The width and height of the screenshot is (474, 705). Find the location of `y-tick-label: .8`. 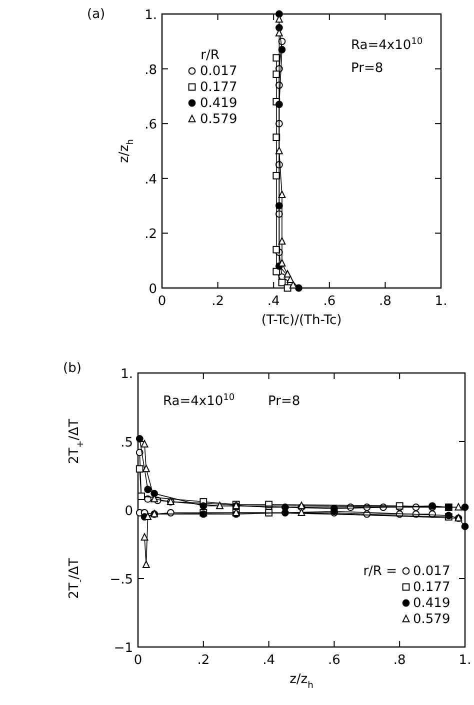

y-tick-label: .8 is located at coordinates (150, 70).